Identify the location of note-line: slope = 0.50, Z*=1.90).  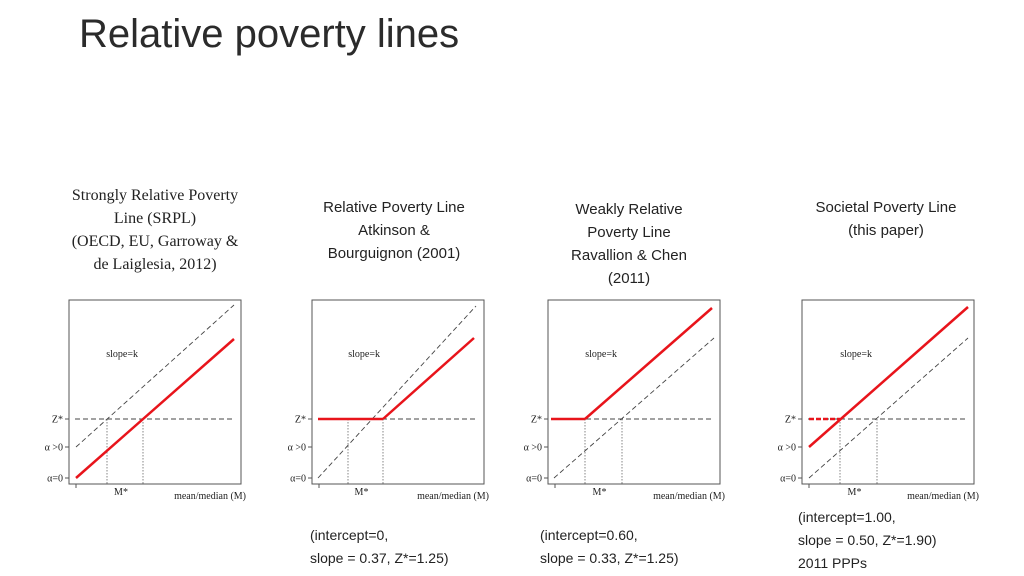
(867, 540).